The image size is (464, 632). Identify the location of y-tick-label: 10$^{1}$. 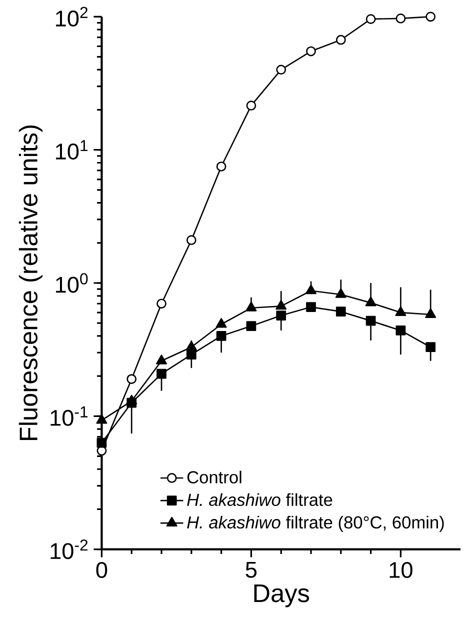
(72, 150).